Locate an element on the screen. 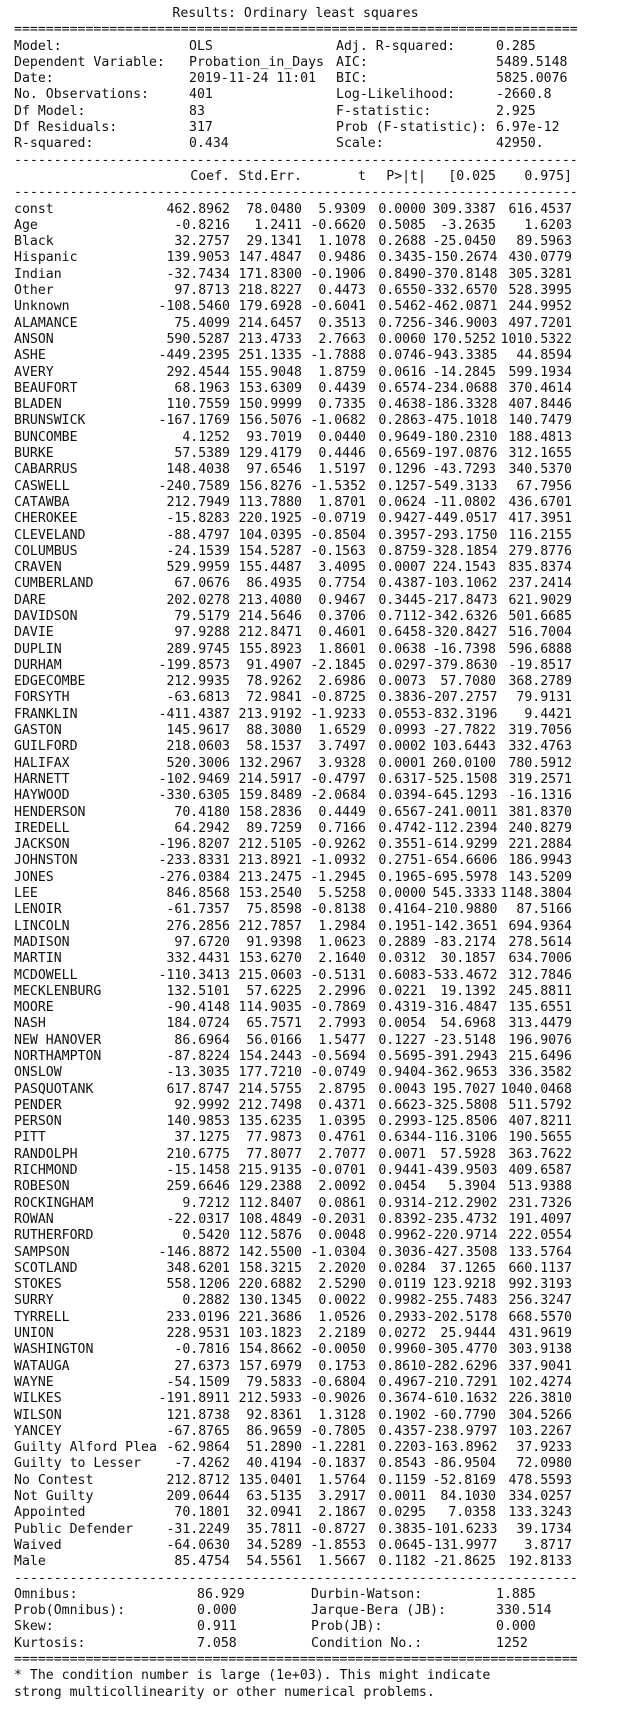  coef-variable: WILSON is located at coordinates (38, 1415).